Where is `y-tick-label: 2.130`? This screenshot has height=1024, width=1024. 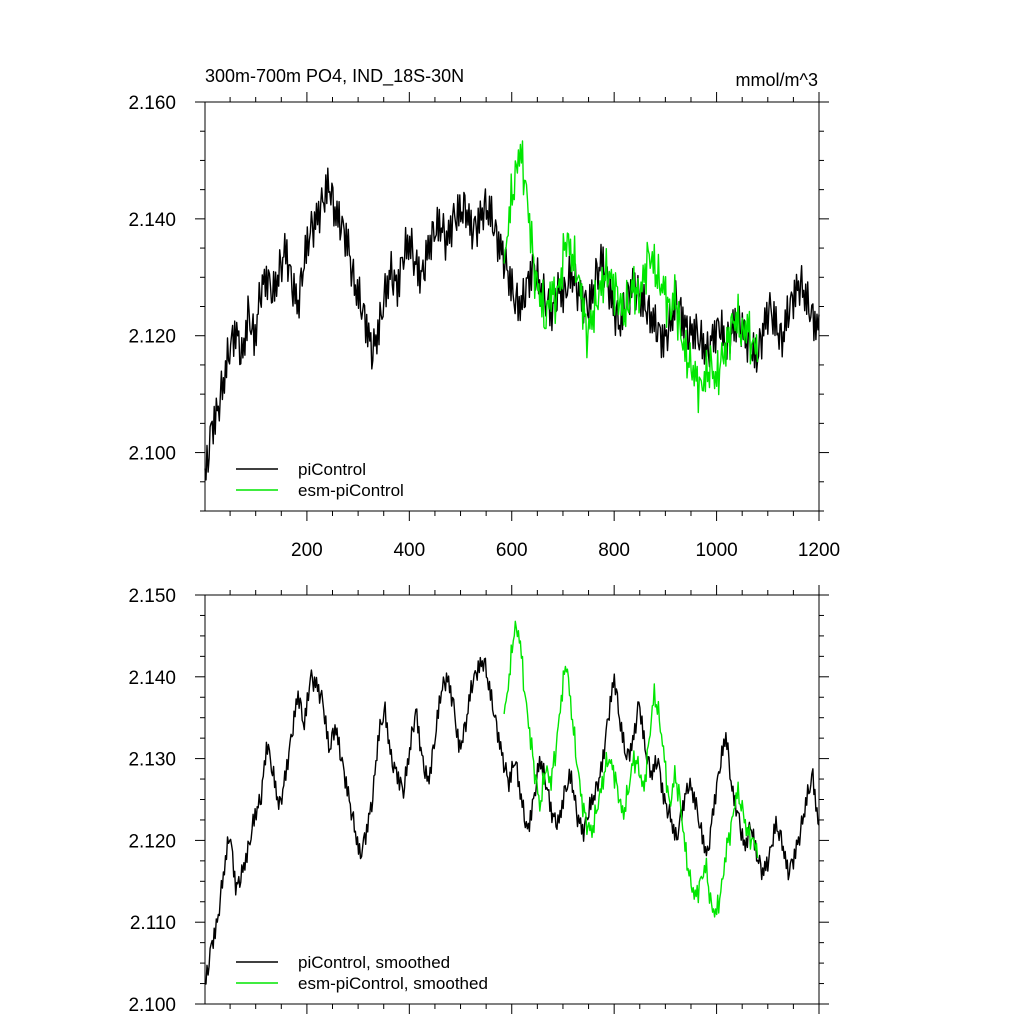
y-tick-label: 2.130 is located at coordinates (152, 760).